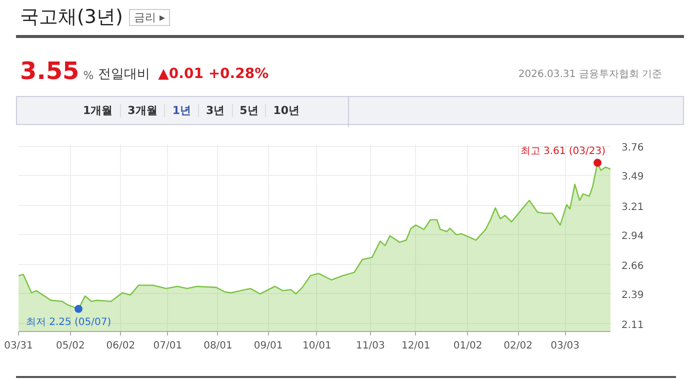 The height and width of the screenshot is (380, 694). I want to click on x-tick-label: 10/01, so click(317, 346).